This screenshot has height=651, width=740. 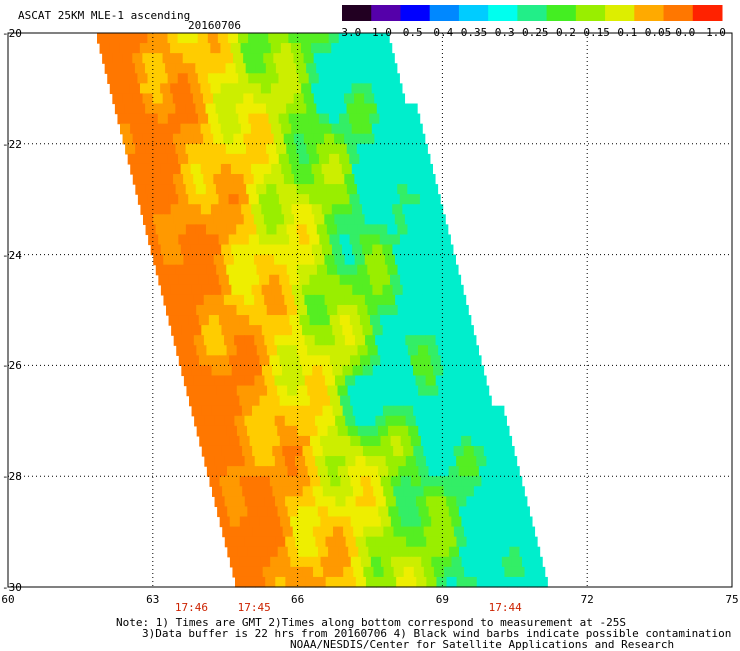 What do you see at coordinates (685, 32) in the screenshot?
I see `colorbar-label: 0.0` at bounding box center [685, 32].